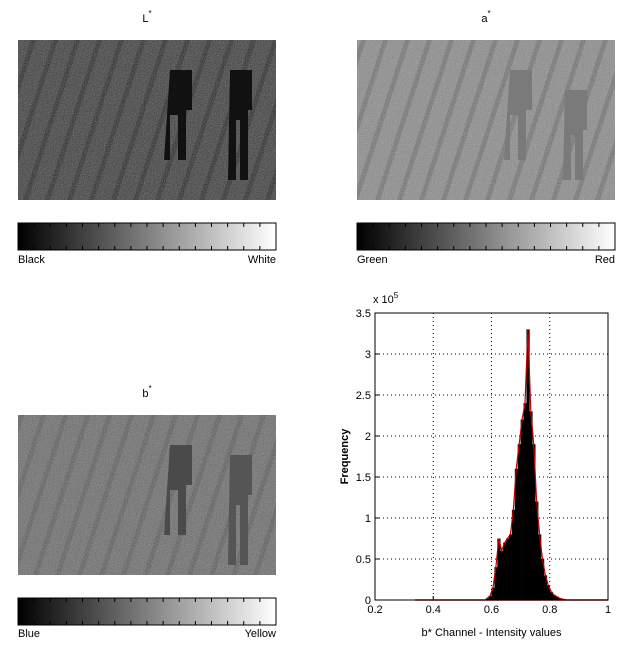 The height and width of the screenshot is (645, 618). What do you see at coordinates (363, 560) in the screenshot?
I see `y-tick-label: 0.5` at bounding box center [363, 560].